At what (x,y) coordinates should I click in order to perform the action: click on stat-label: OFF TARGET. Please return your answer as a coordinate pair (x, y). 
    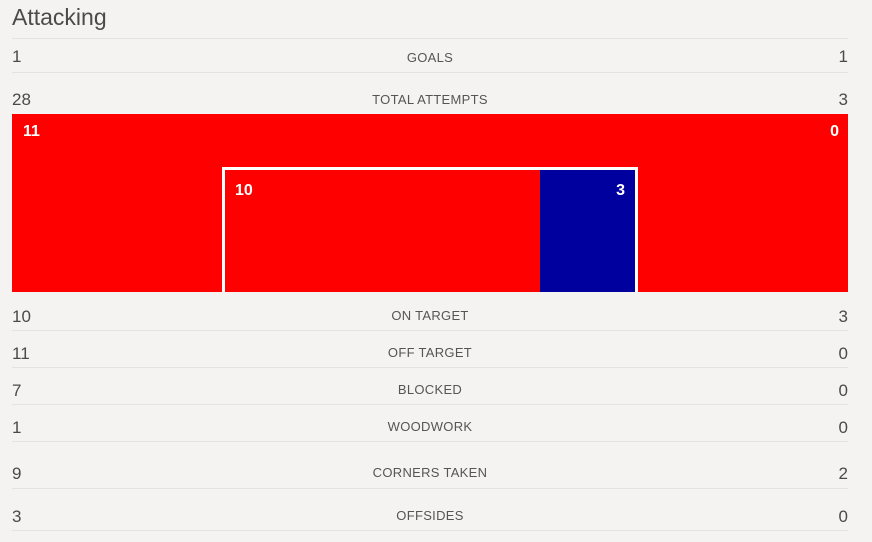
    Looking at the image, I should click on (430, 352).